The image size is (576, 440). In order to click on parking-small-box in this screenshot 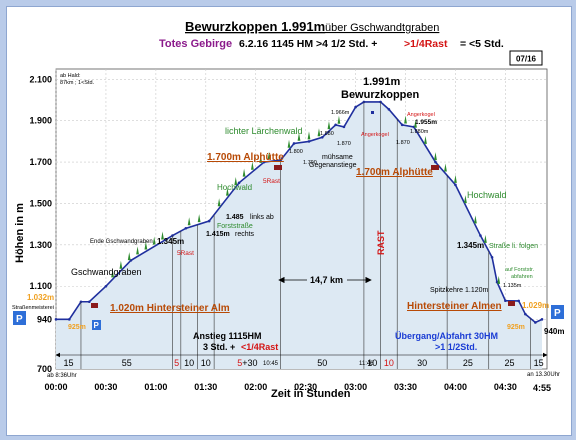, I will do `click(96, 325)`.